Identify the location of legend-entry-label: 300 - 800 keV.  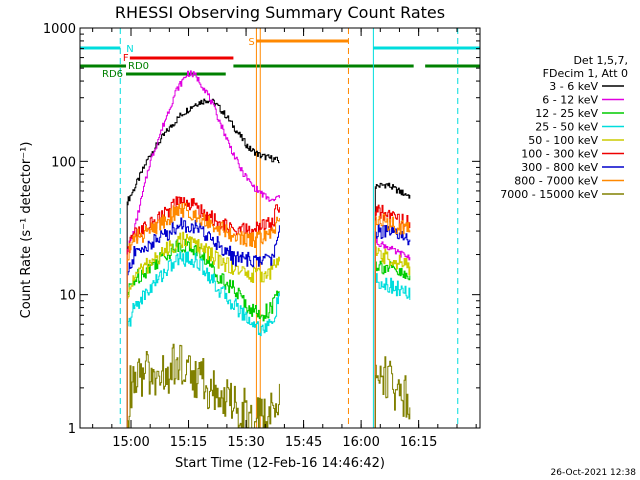
(559, 167).